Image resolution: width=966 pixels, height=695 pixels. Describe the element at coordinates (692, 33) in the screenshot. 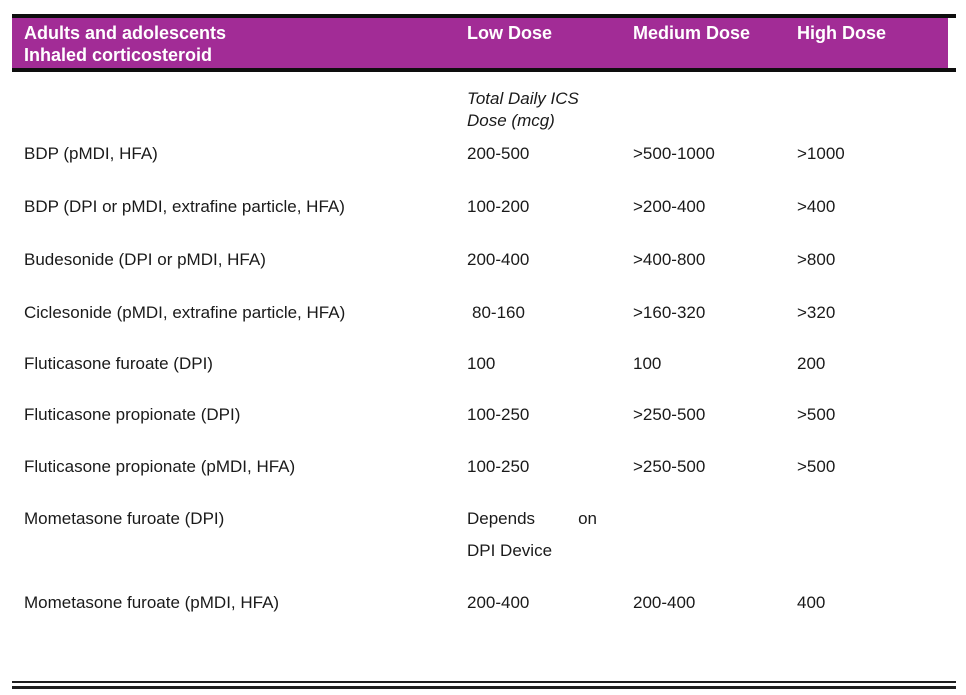

I see `header-medium-dose: Medium Dose` at that location.